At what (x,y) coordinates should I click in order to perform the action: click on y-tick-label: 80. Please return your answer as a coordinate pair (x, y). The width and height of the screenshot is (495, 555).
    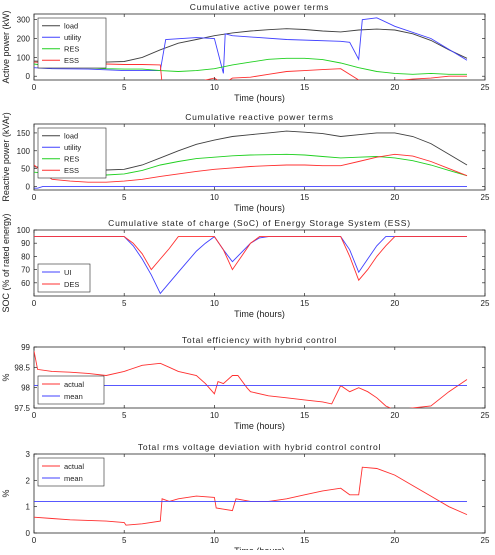
    Looking at the image, I should click on (25, 256).